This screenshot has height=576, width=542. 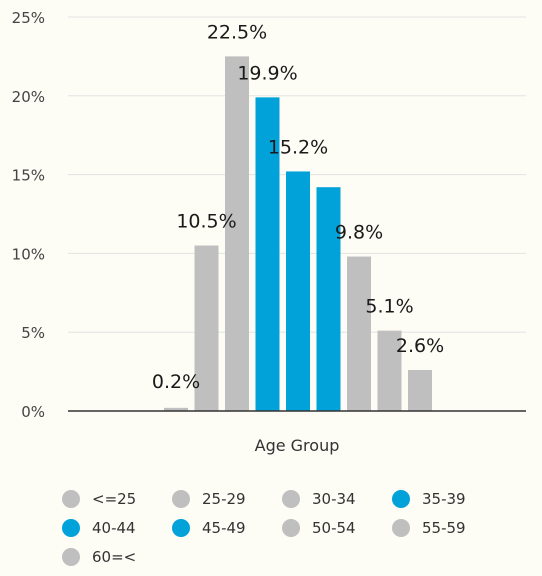 What do you see at coordinates (359, 233) in the screenshot?
I see `data-label: 9.8%` at bounding box center [359, 233].